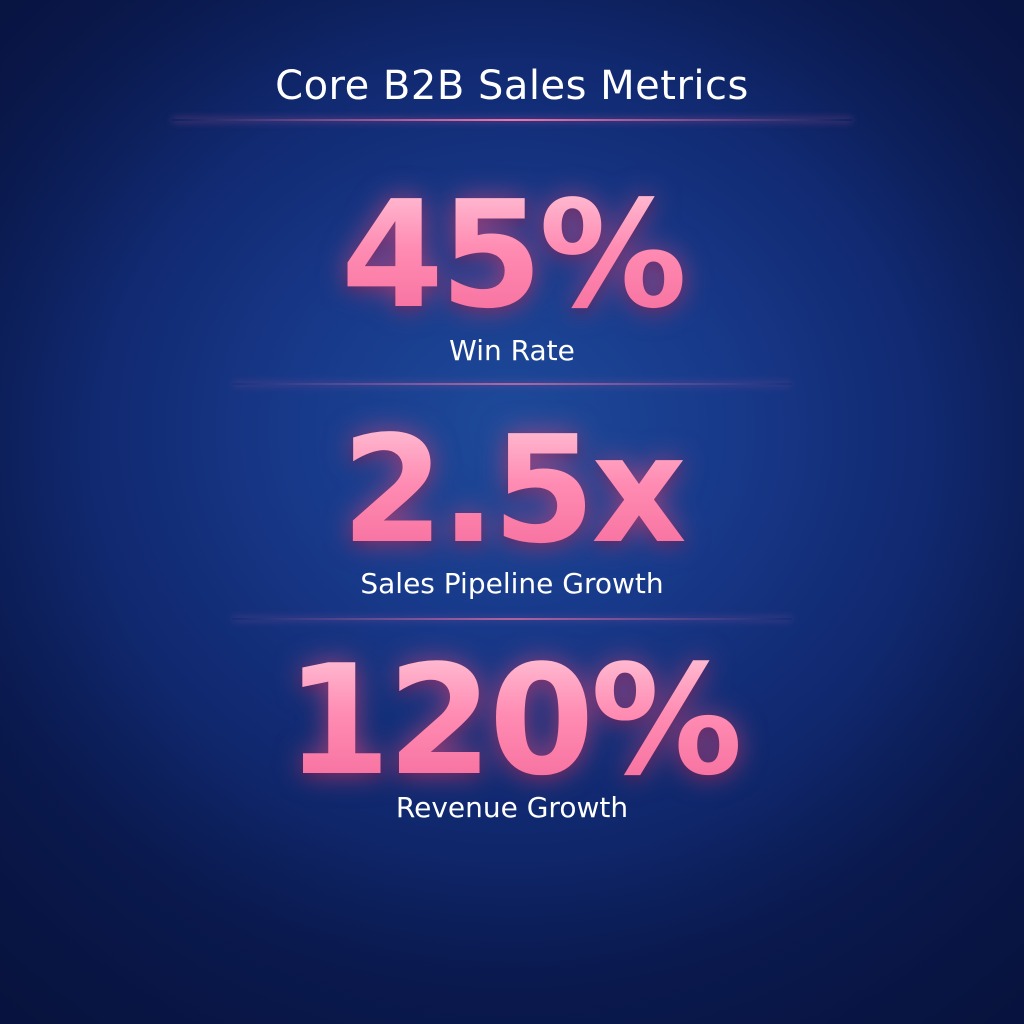 The image size is (1024, 1024). I want to click on metric-value-pipeline-growth: 2.5x, so click(512, 490).